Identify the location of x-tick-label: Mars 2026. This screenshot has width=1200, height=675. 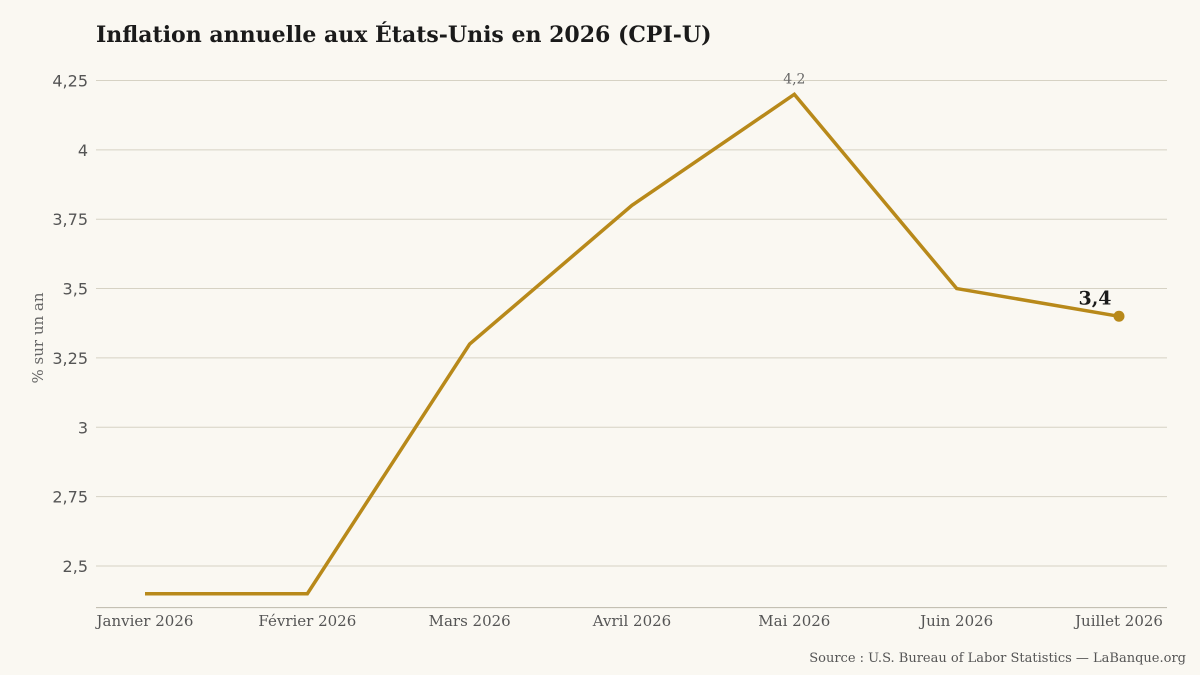
(470, 621).